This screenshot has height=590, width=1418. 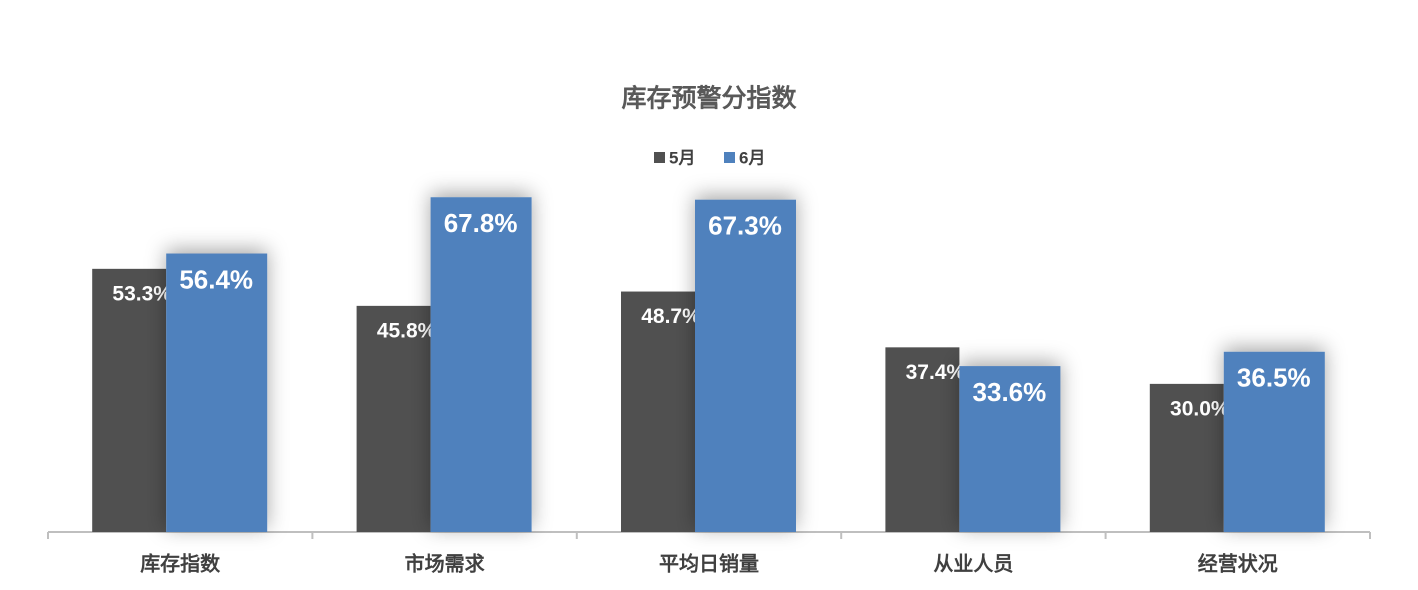 I want to click on data-label: 33.6%, so click(x=1010, y=392).